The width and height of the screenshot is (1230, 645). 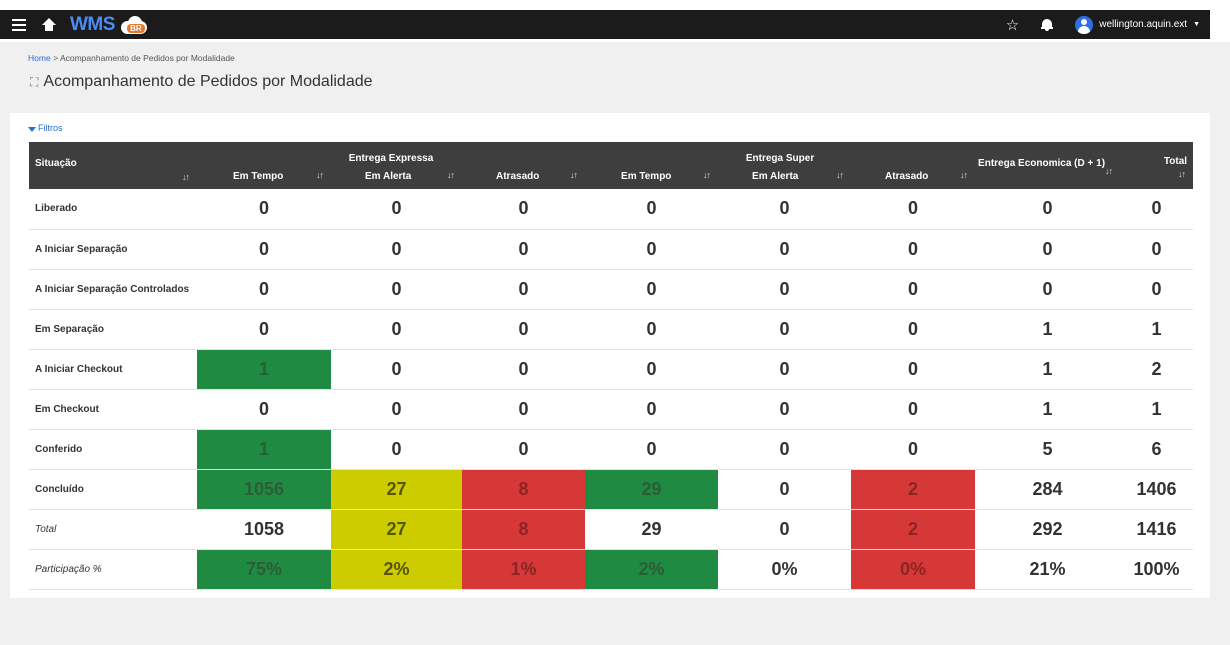 I want to click on row-label: A Iniciar Separação, so click(x=113, y=249).